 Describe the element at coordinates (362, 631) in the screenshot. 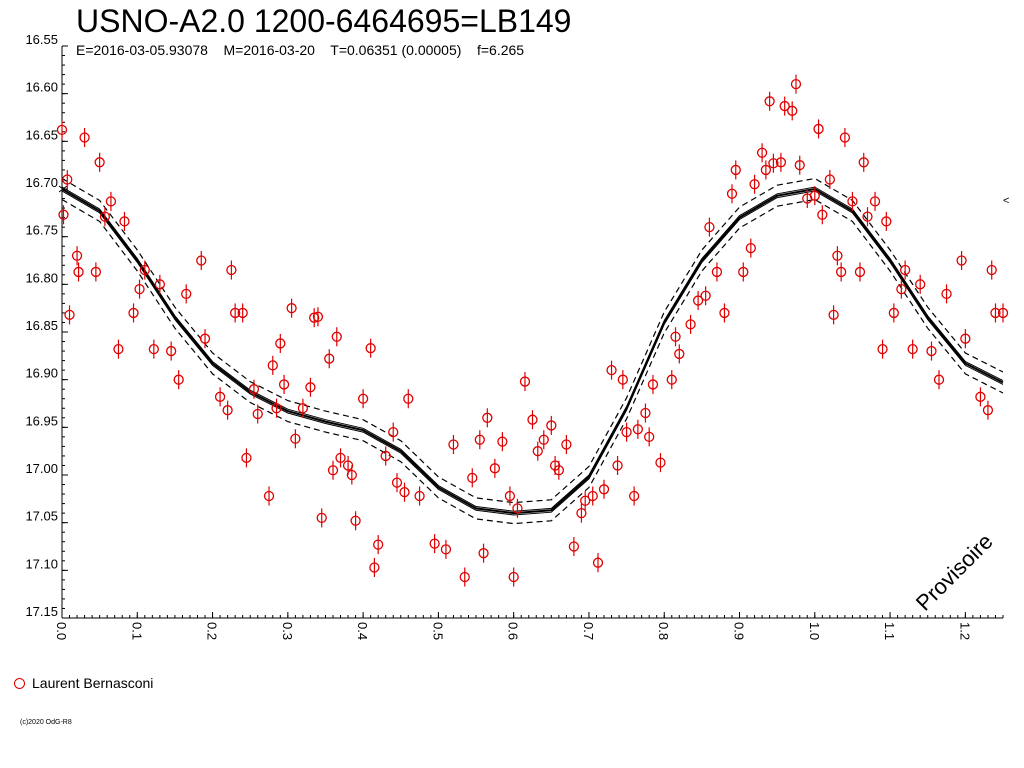

I see `x-tick-label: 0.4` at that location.